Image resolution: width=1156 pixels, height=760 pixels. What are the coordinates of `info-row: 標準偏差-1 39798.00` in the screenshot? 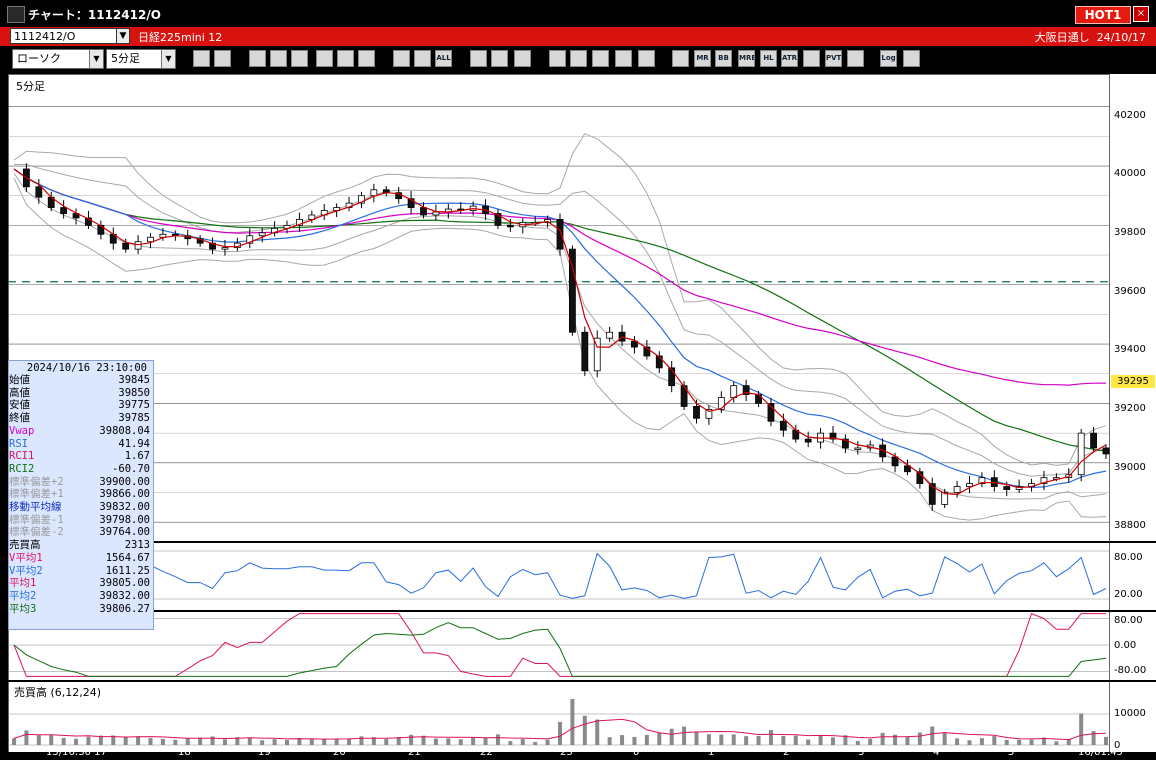 It's located at (81, 520).